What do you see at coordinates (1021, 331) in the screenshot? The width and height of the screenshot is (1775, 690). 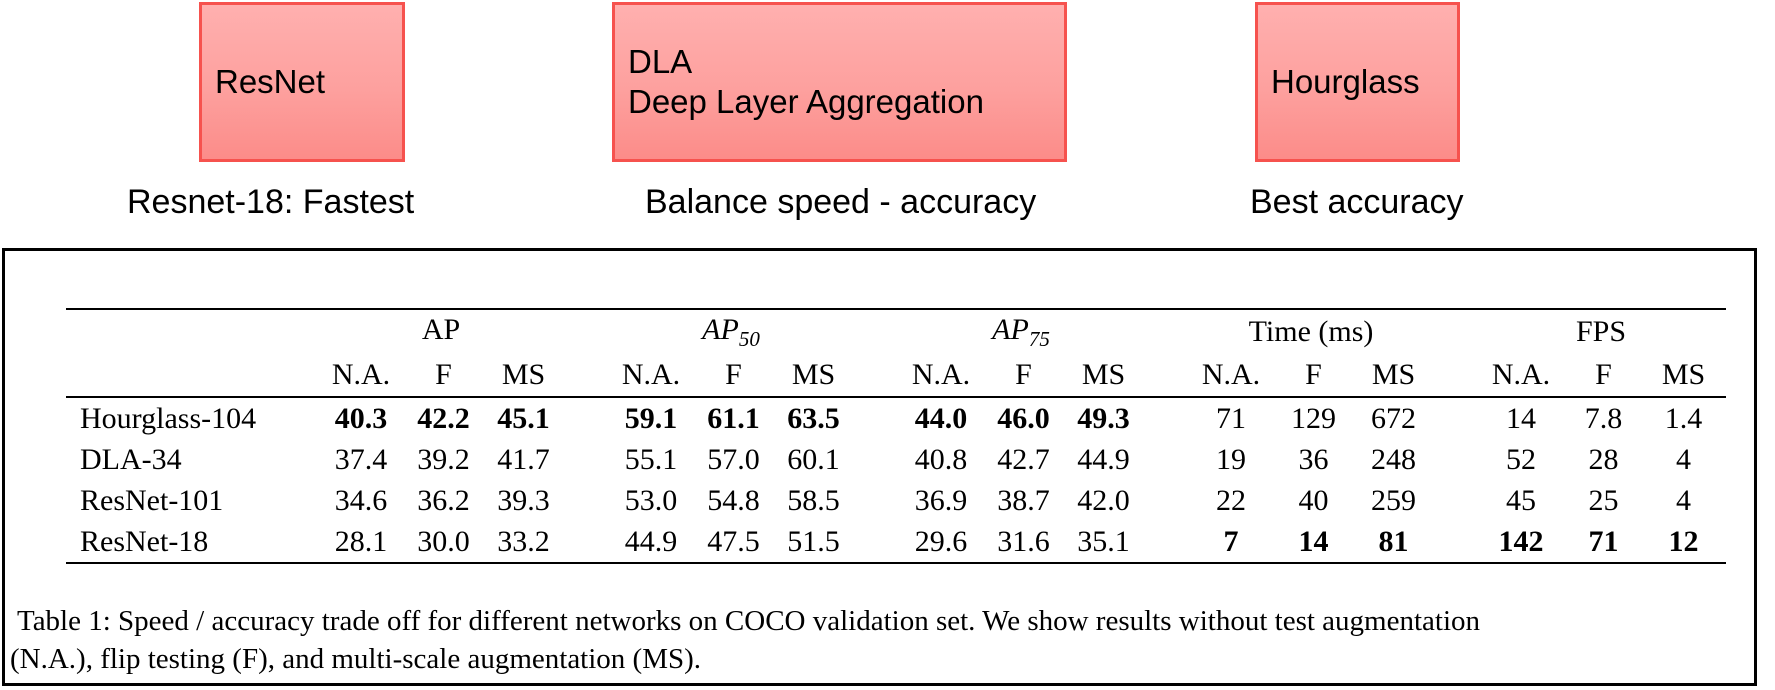 I see `col-group-ap75: AP75` at bounding box center [1021, 331].